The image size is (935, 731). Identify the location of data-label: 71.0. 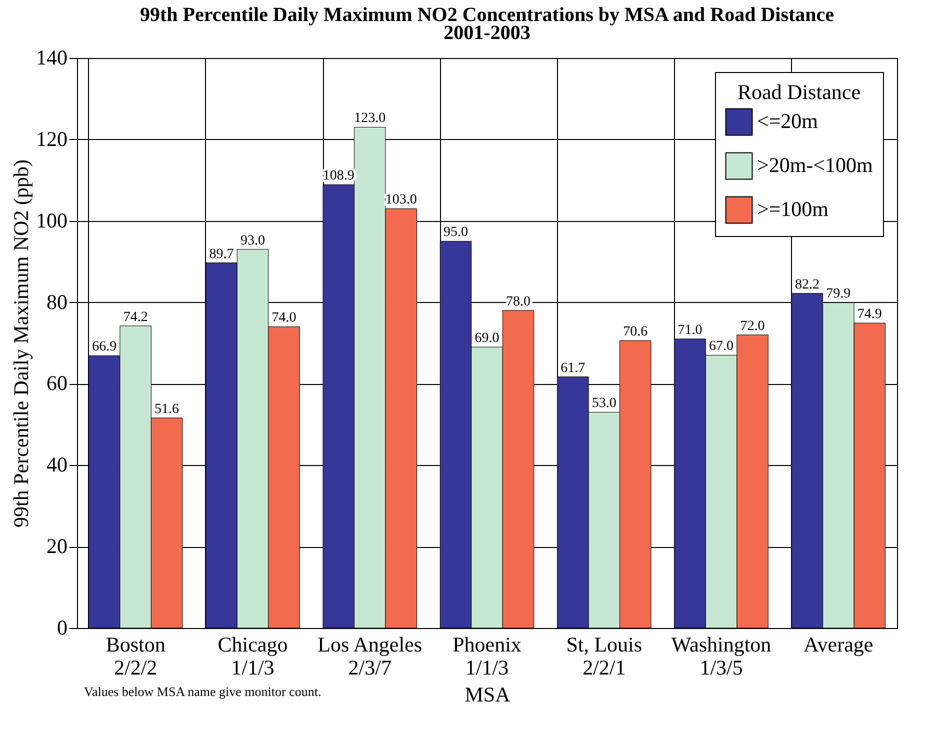
(690, 330).